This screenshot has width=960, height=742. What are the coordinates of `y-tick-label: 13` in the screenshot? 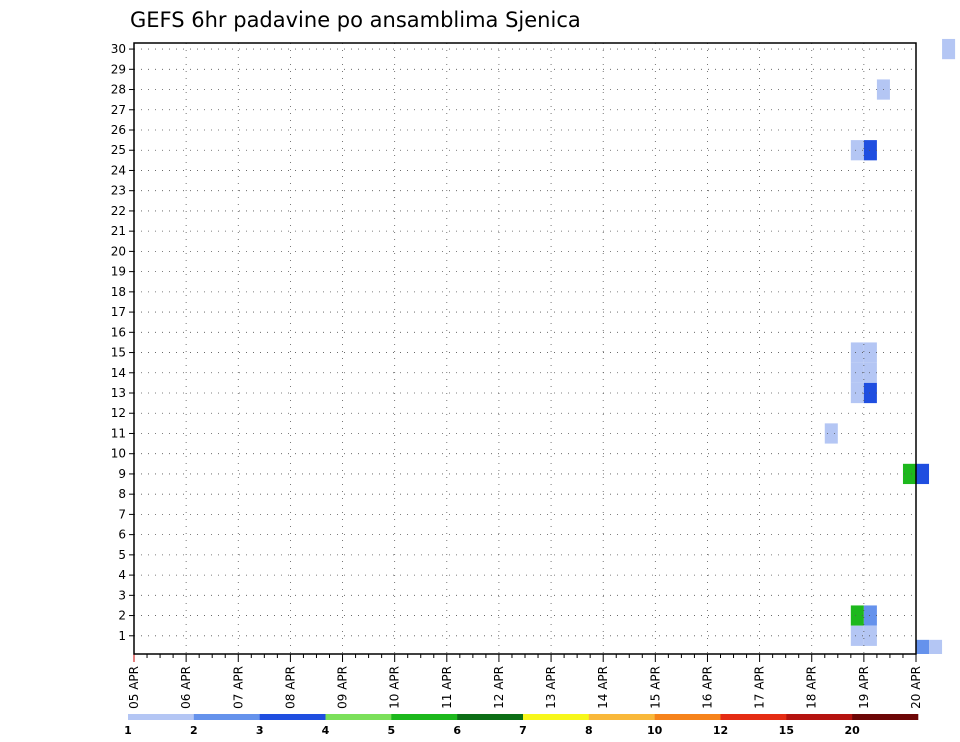 It's located at (118, 393).